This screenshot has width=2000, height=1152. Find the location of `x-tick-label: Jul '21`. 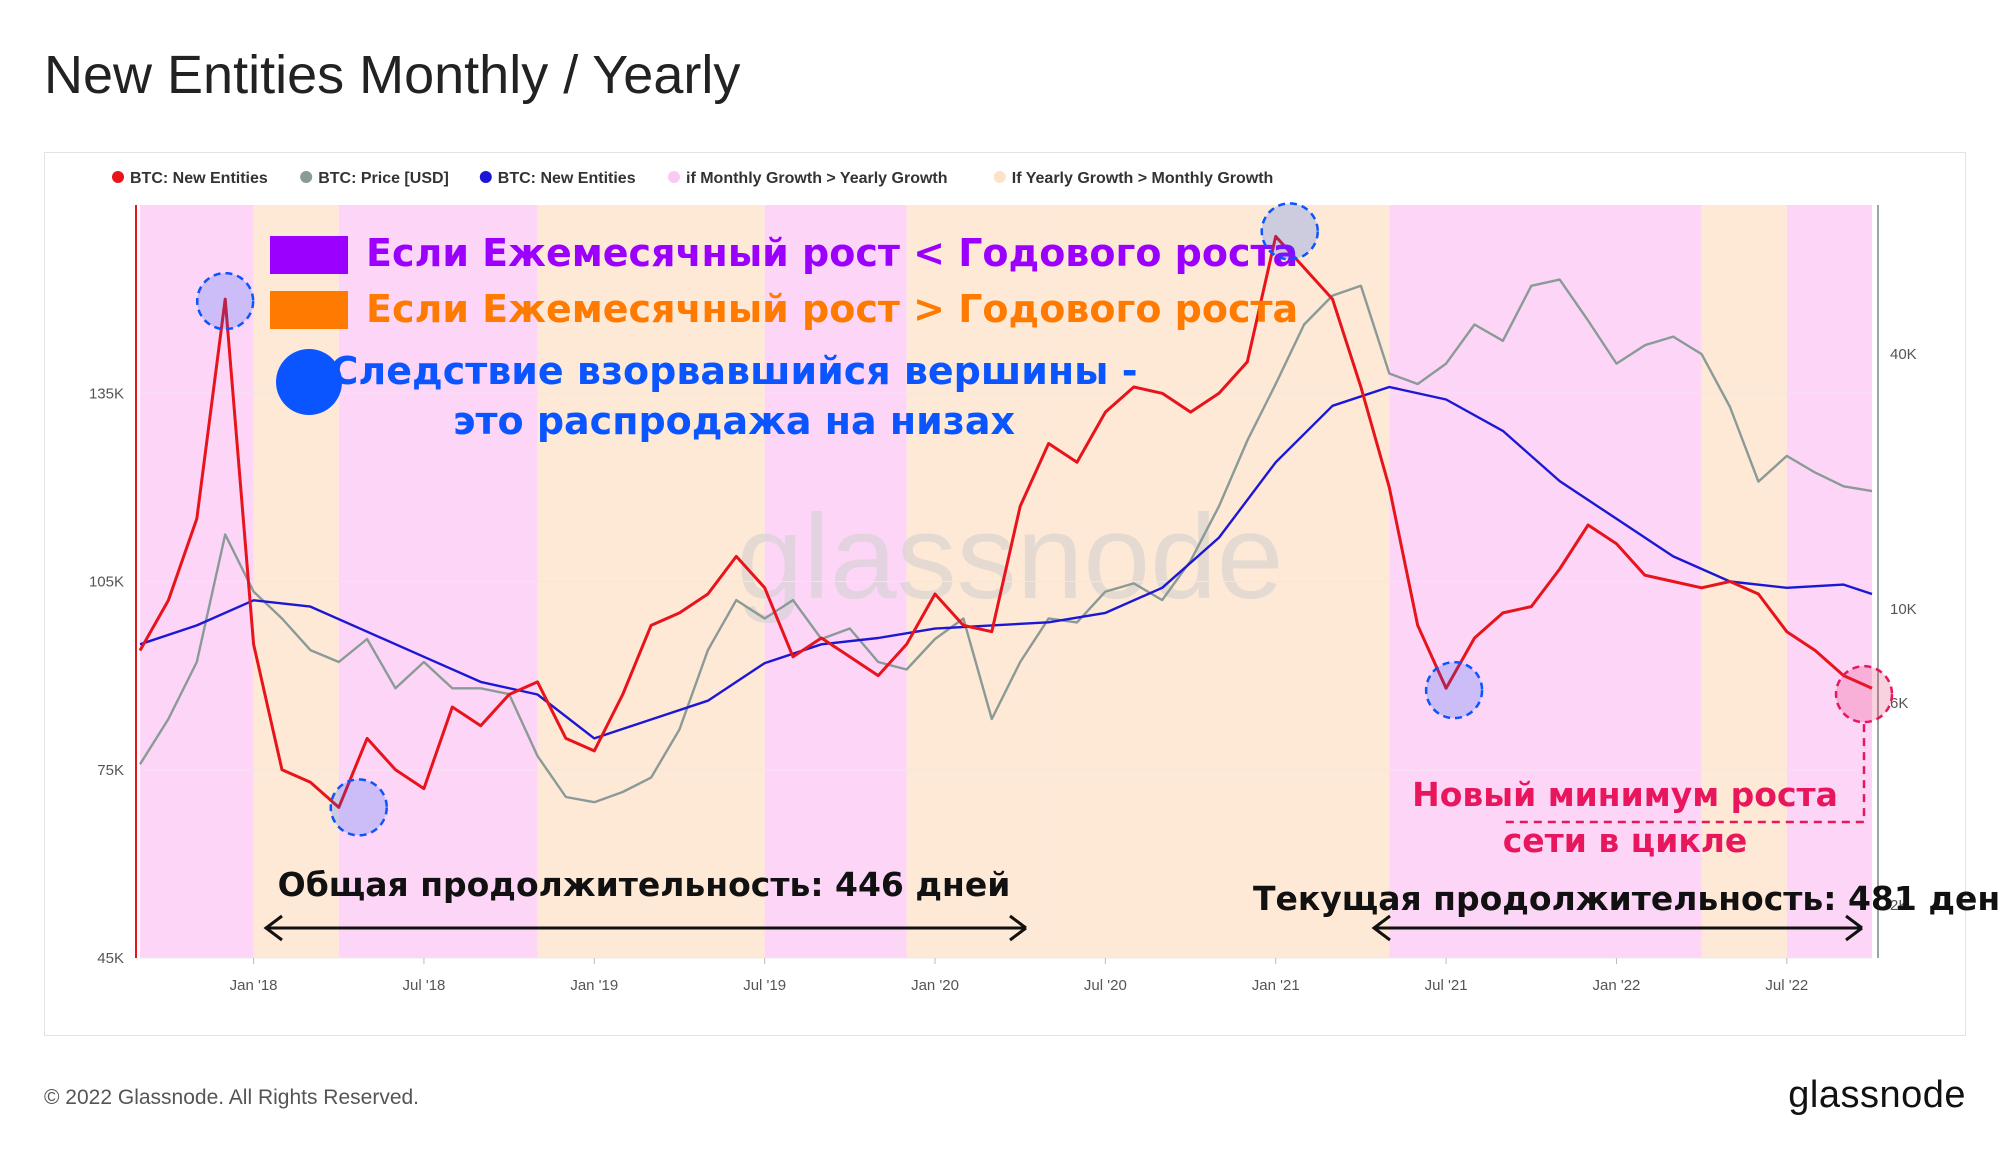

x-tick-label: Jul '21 is located at coordinates (1446, 985).